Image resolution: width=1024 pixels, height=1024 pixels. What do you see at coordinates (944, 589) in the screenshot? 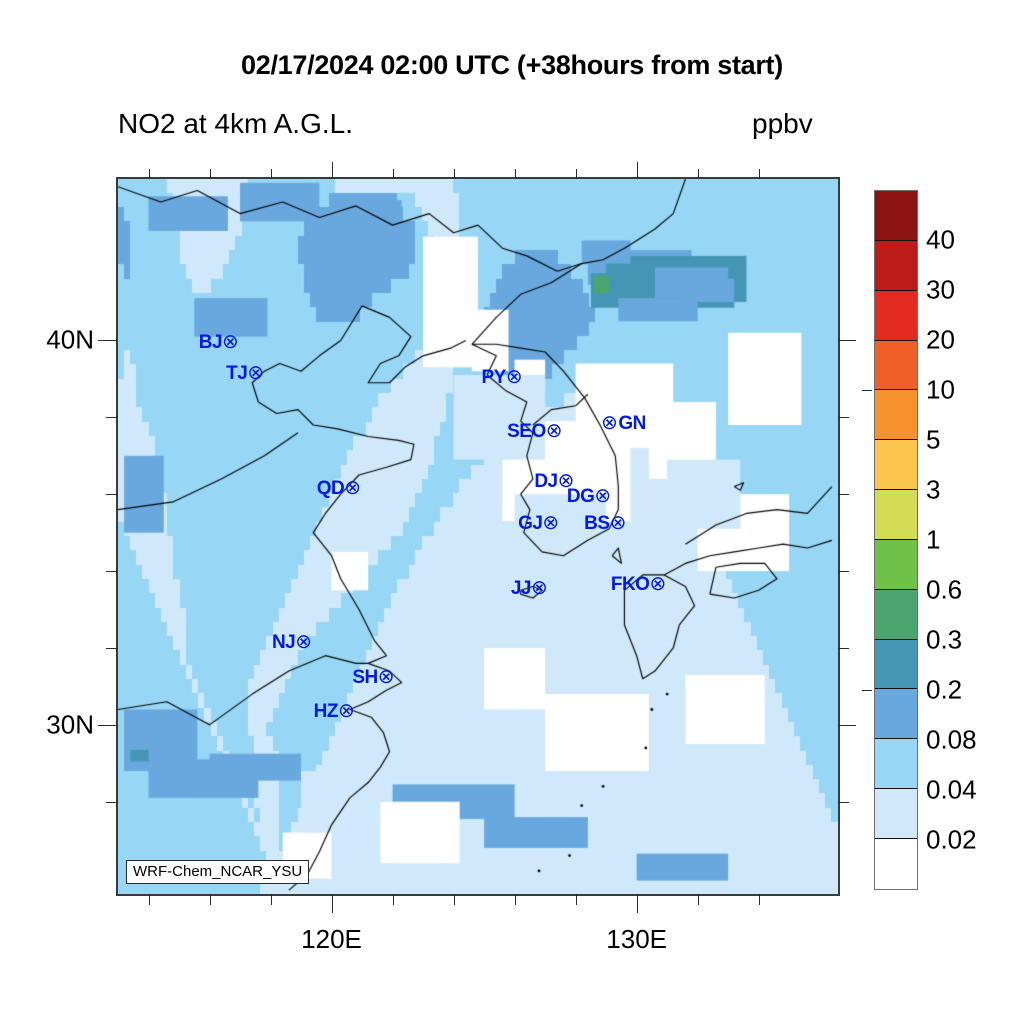
I see `colorbar-tick-label: 0.6` at bounding box center [944, 589].